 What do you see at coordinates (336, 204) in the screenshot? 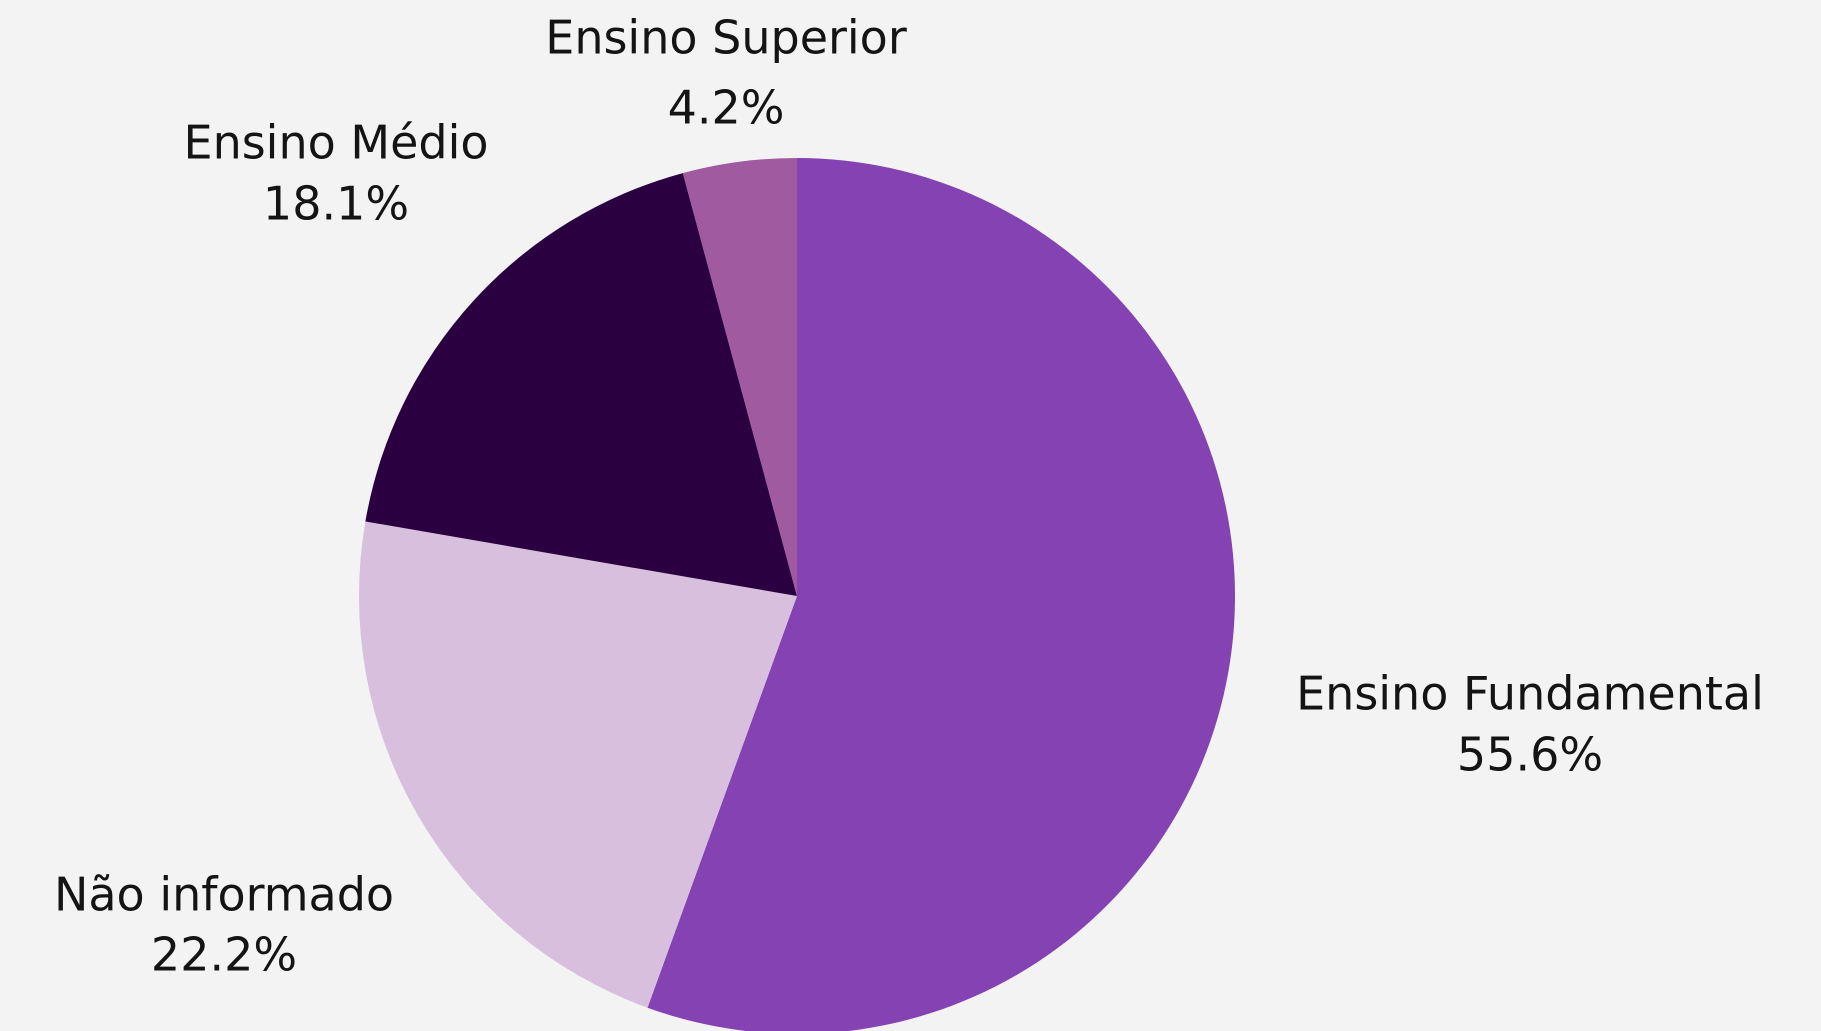
I see `slice-value-label: 18.1%` at bounding box center [336, 204].